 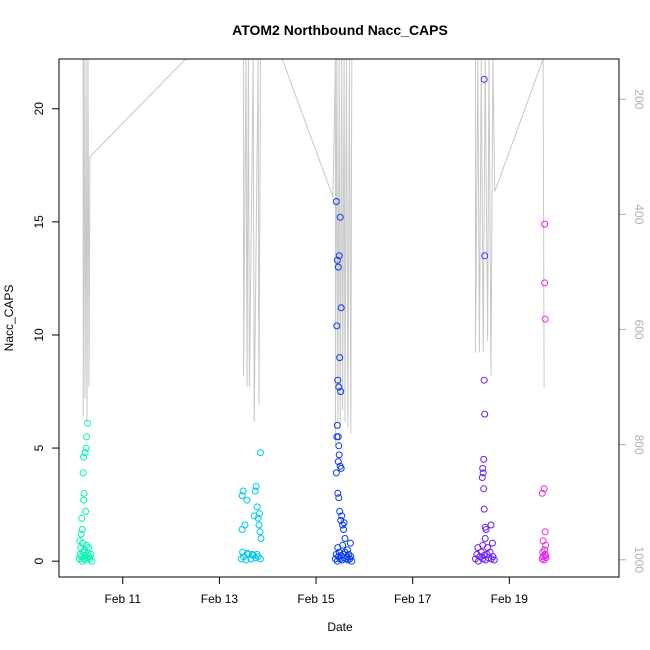 What do you see at coordinates (639, 559) in the screenshot?
I see `y2-tick-label: 1000` at bounding box center [639, 559].